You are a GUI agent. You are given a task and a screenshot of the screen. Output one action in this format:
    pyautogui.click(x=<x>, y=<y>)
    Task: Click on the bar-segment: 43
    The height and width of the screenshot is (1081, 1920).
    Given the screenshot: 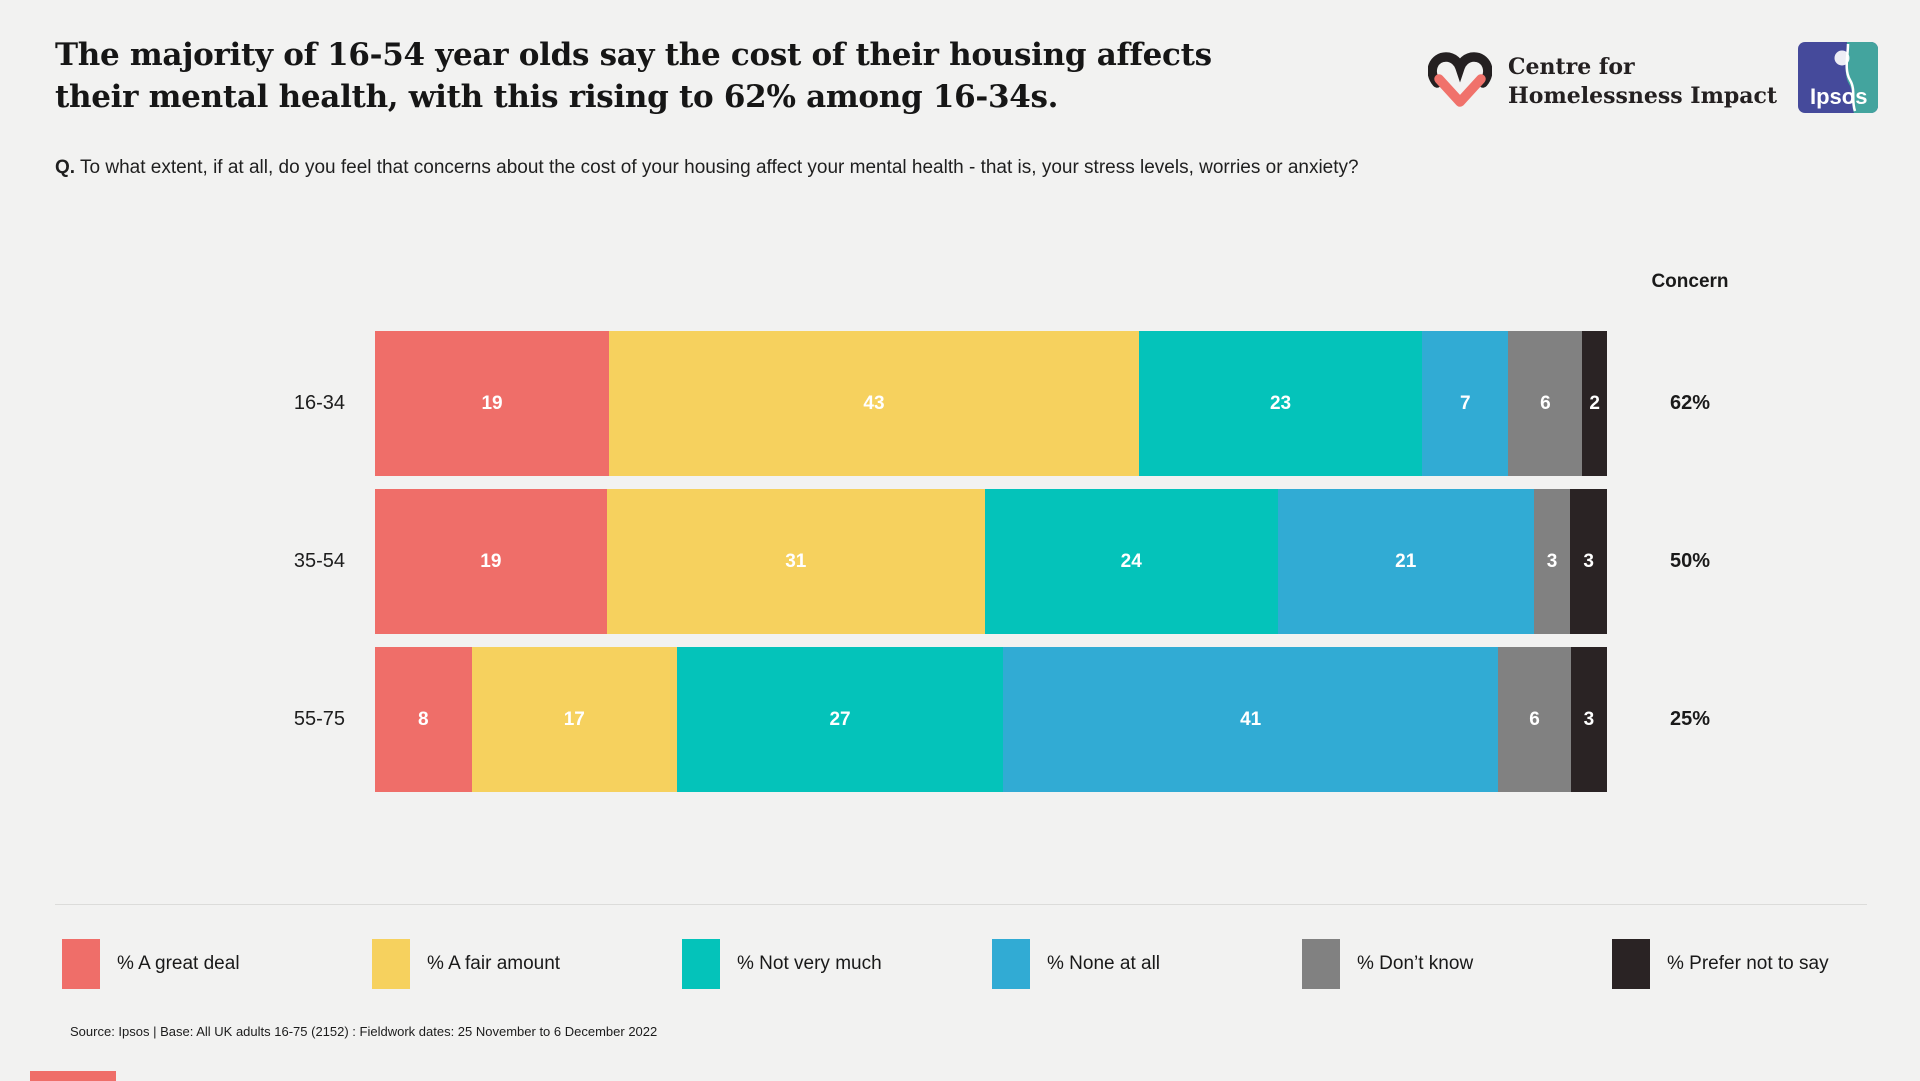 What is the action you would take?
    pyautogui.click(x=874, y=403)
    